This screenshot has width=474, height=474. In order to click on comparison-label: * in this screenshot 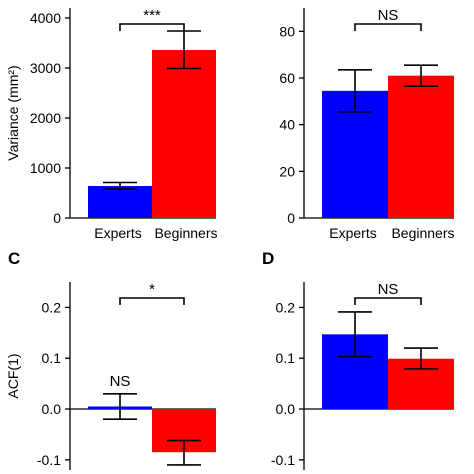, I will do `click(152, 289)`.